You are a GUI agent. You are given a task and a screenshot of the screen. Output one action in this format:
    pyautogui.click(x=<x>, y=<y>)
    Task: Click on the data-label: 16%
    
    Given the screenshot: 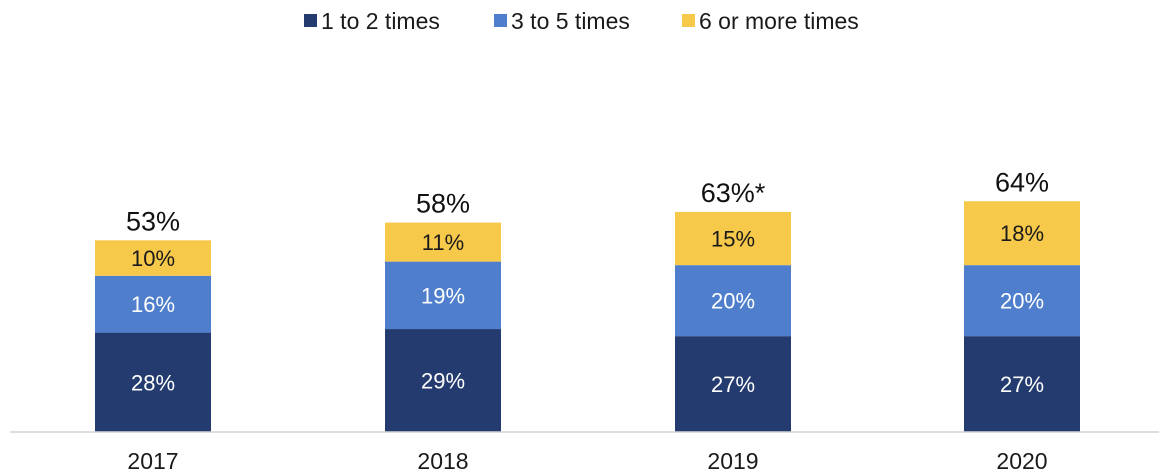 What is the action you would take?
    pyautogui.click(x=153, y=304)
    